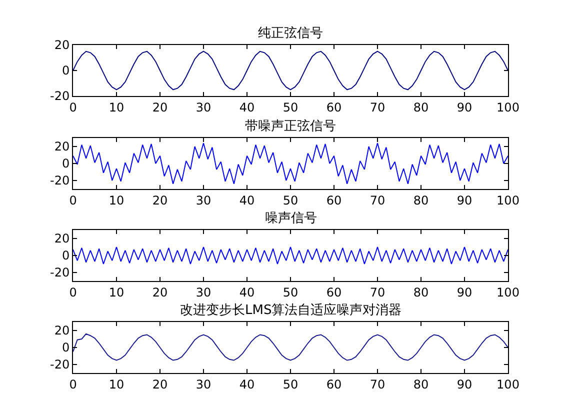  I want to click on chart-title: 纯正弦信号, so click(290, 33).